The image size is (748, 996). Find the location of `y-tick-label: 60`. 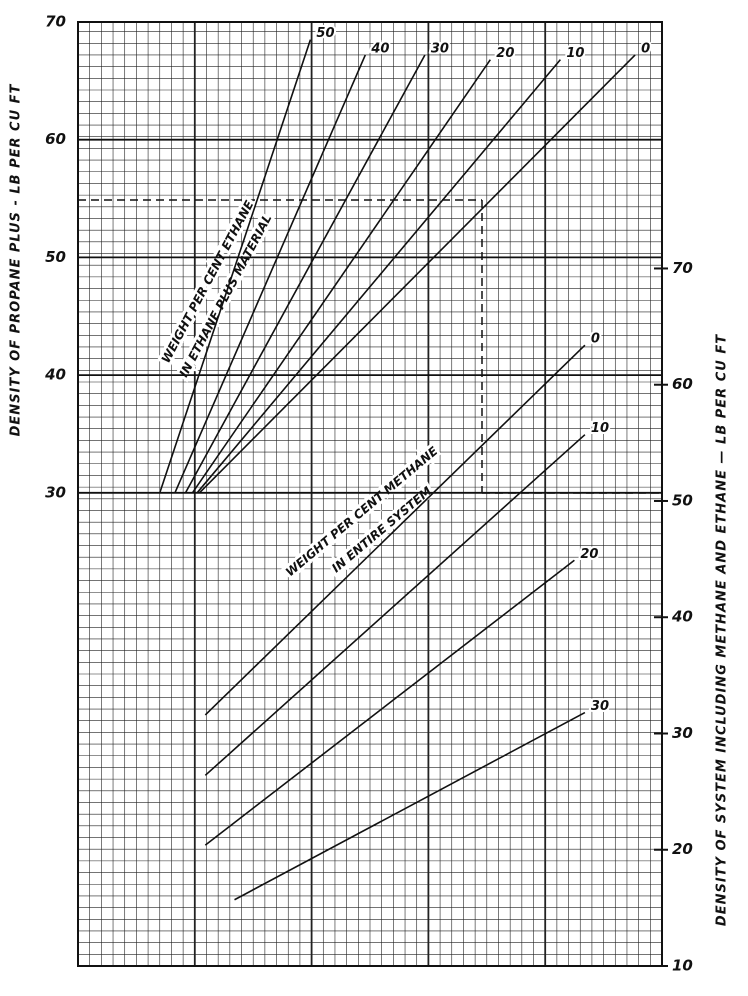

y-tick-label: 60 is located at coordinates (55, 139).